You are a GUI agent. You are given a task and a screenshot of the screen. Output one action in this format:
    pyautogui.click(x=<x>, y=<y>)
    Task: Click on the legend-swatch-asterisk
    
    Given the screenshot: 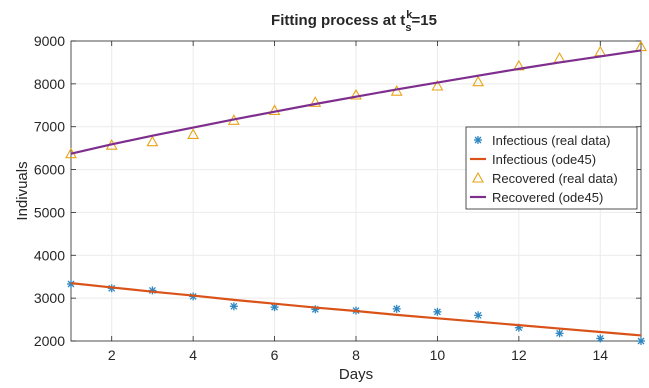 What is the action you would take?
    pyautogui.click(x=478, y=140)
    